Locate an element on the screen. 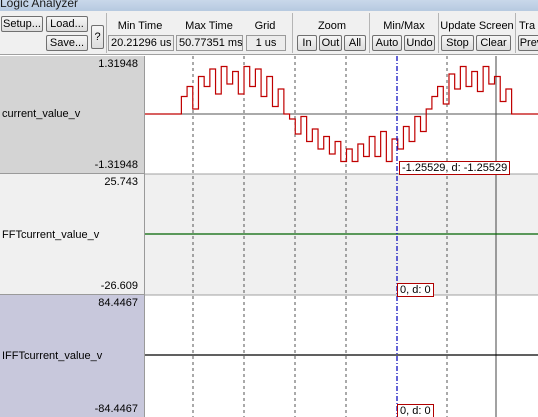 The width and height of the screenshot is (538, 417). transition-label: Tra is located at coordinates (527, 26).